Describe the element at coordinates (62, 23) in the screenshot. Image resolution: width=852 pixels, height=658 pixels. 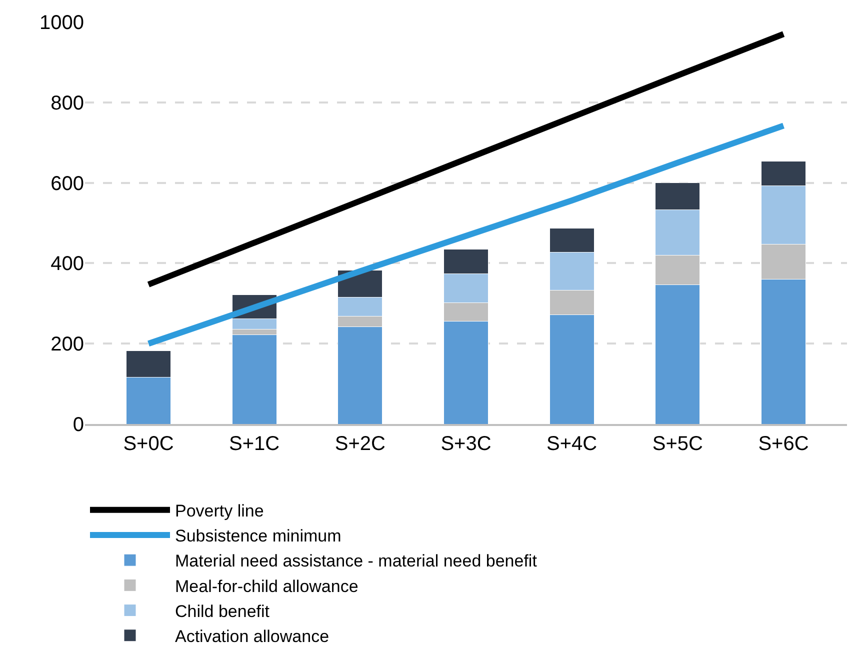
I see `y-tick-label: 1000` at that location.